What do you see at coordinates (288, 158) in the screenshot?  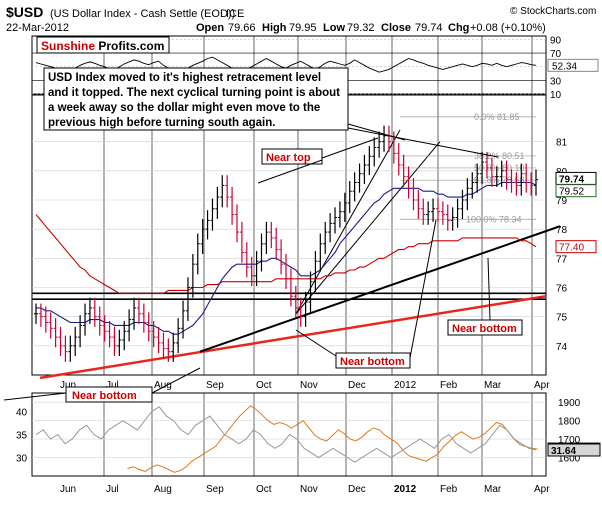 I see `near-top-label: Near top` at bounding box center [288, 158].